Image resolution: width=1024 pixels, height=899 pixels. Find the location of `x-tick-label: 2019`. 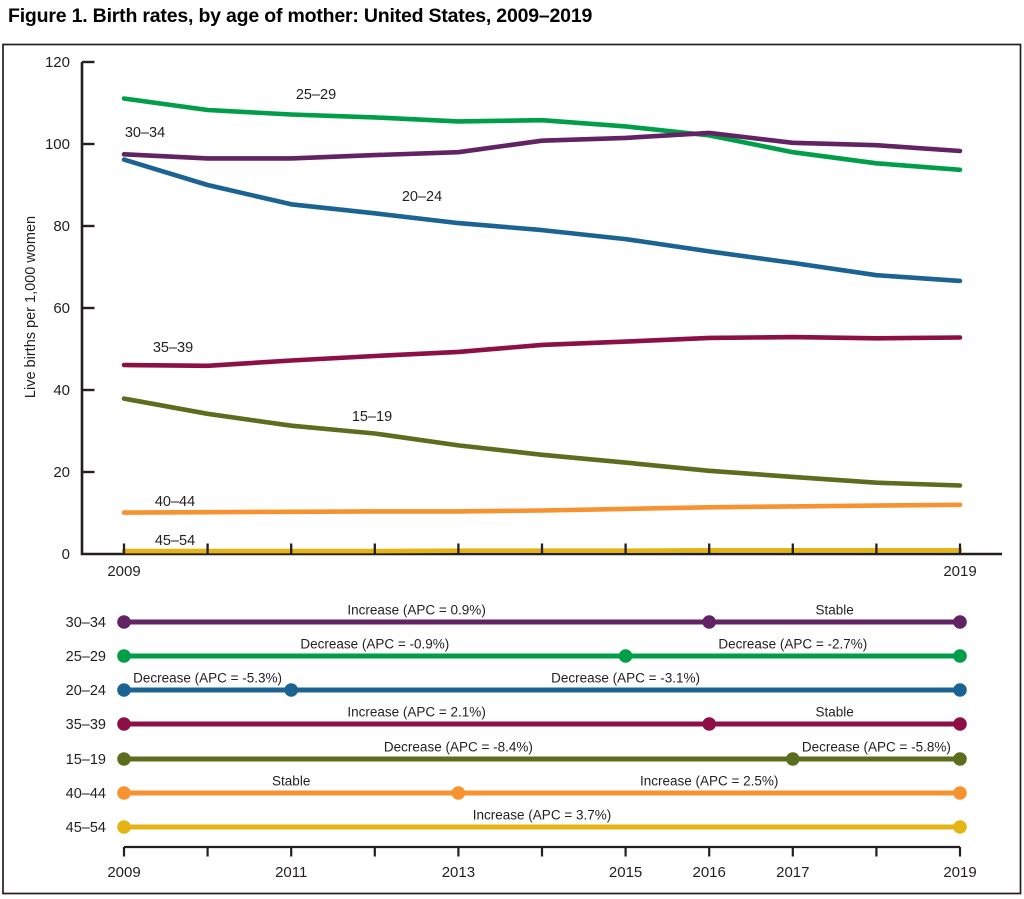

x-tick-label: 2019 is located at coordinates (959, 571).